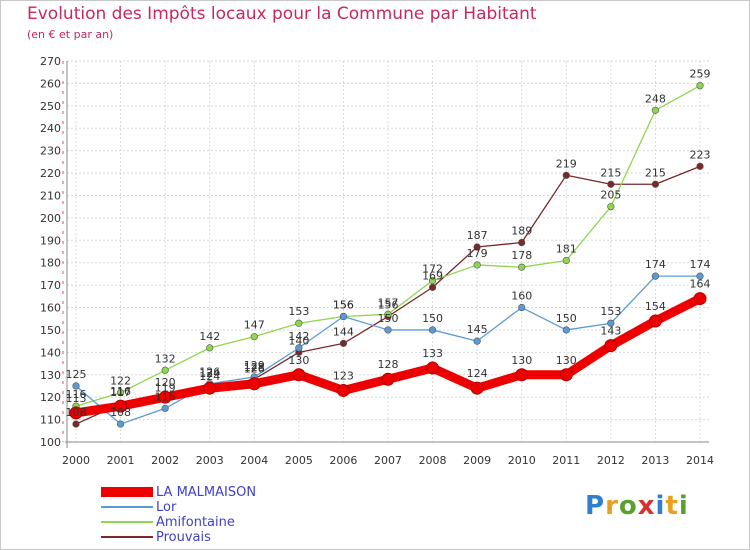  Describe the element at coordinates (299, 460) in the screenshot. I see `x-tick-label: 2005` at that location.